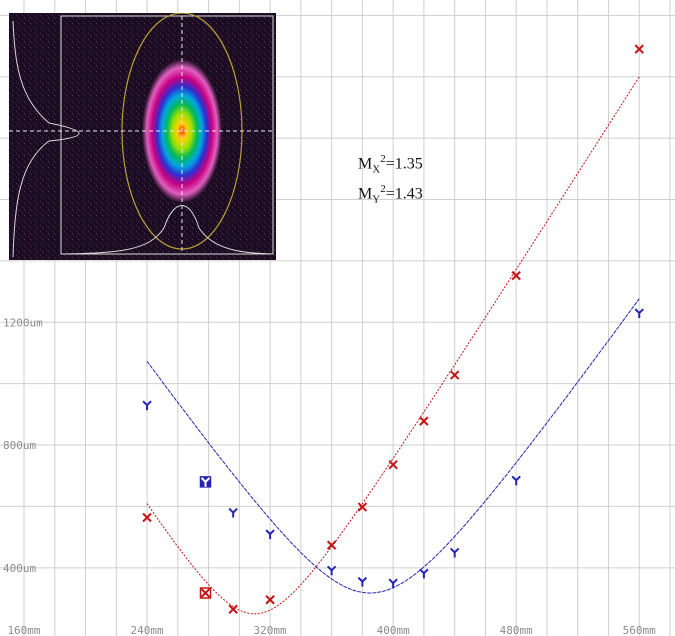 Image resolution: width=675 pixels, height=636 pixels. What do you see at coordinates (390, 194) in the screenshot?
I see `my-squared-label: MY2=1.43` at bounding box center [390, 194].